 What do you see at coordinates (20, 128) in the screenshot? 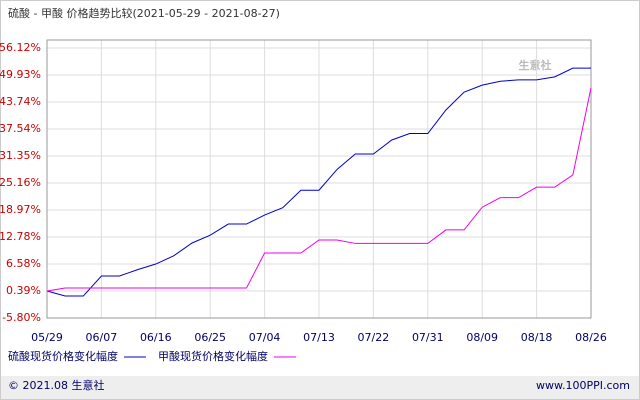
I see `y-tick-label: 37.54%` at bounding box center [20, 128].